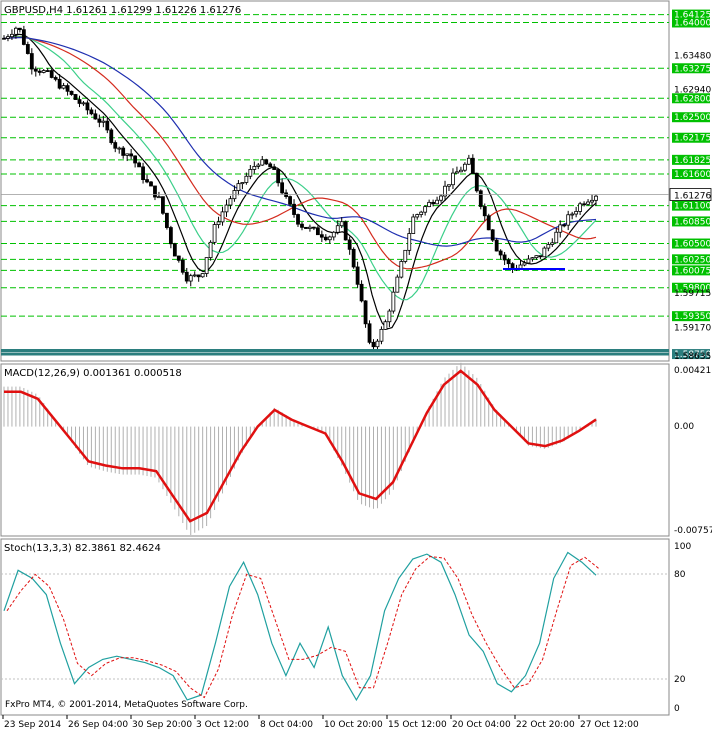  I want to click on level-label: 1.62800, so click(692, 99).